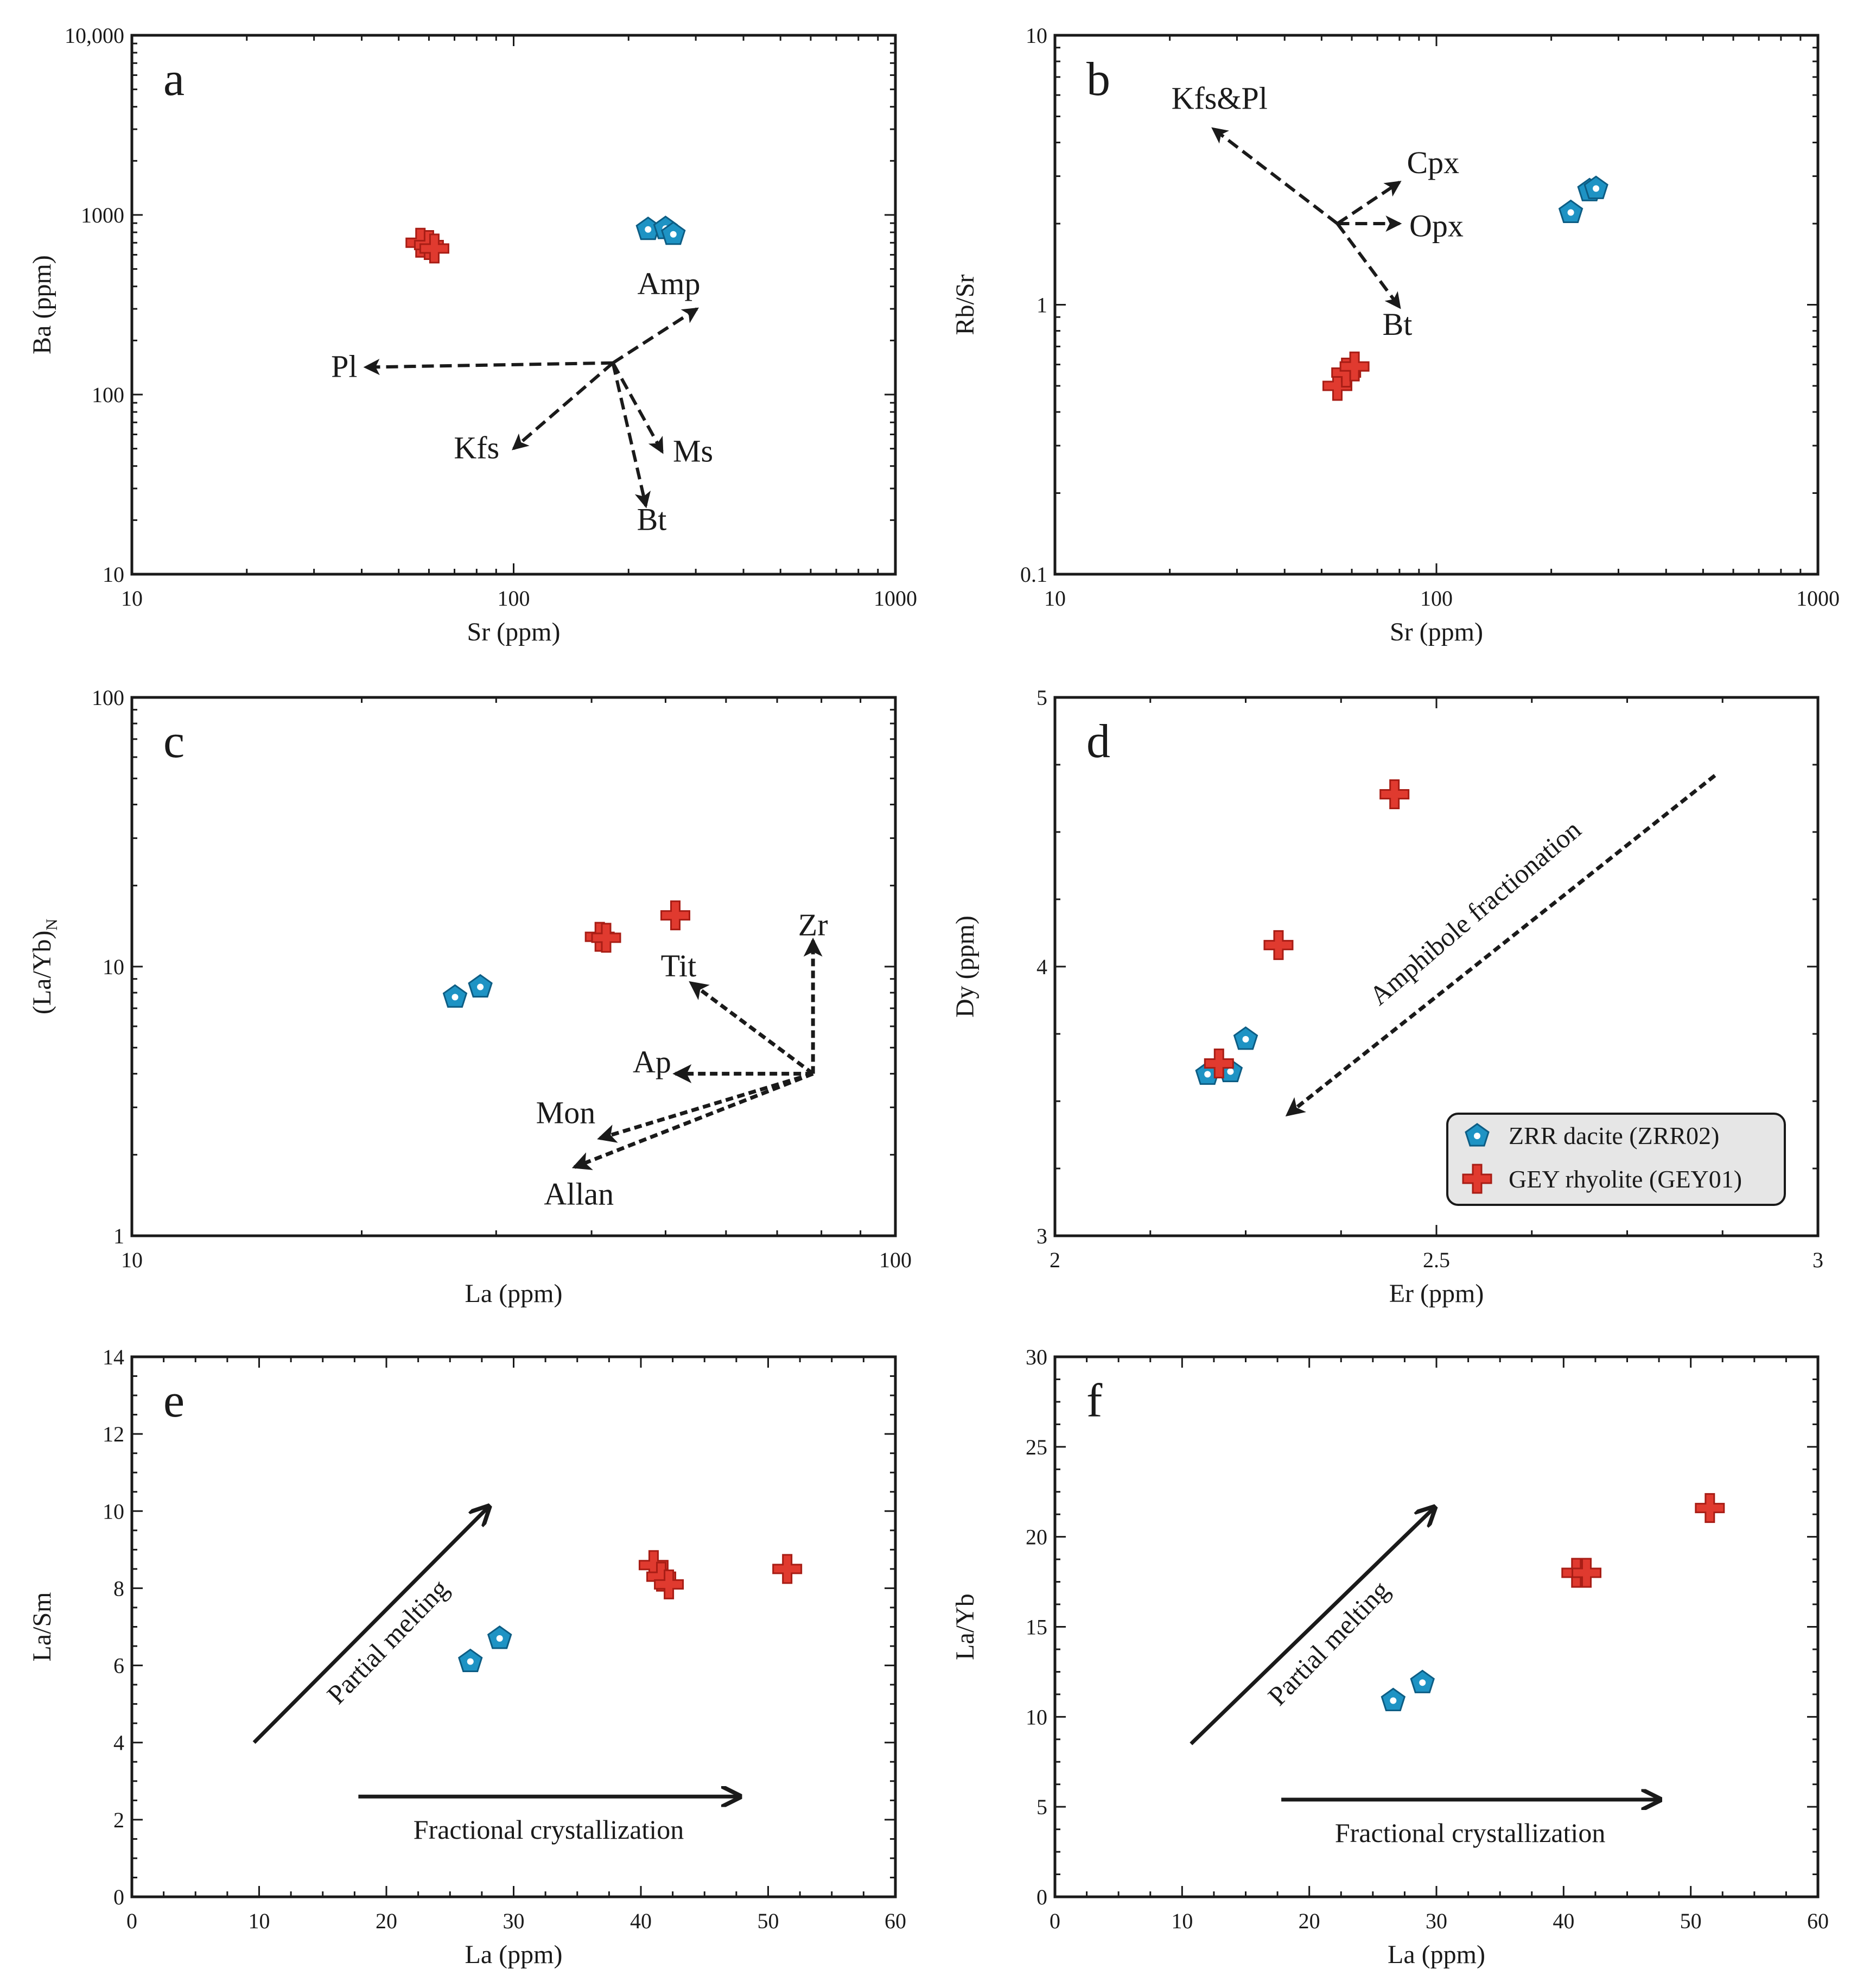  I want to click on x-tick-label: 1000, so click(895, 598).